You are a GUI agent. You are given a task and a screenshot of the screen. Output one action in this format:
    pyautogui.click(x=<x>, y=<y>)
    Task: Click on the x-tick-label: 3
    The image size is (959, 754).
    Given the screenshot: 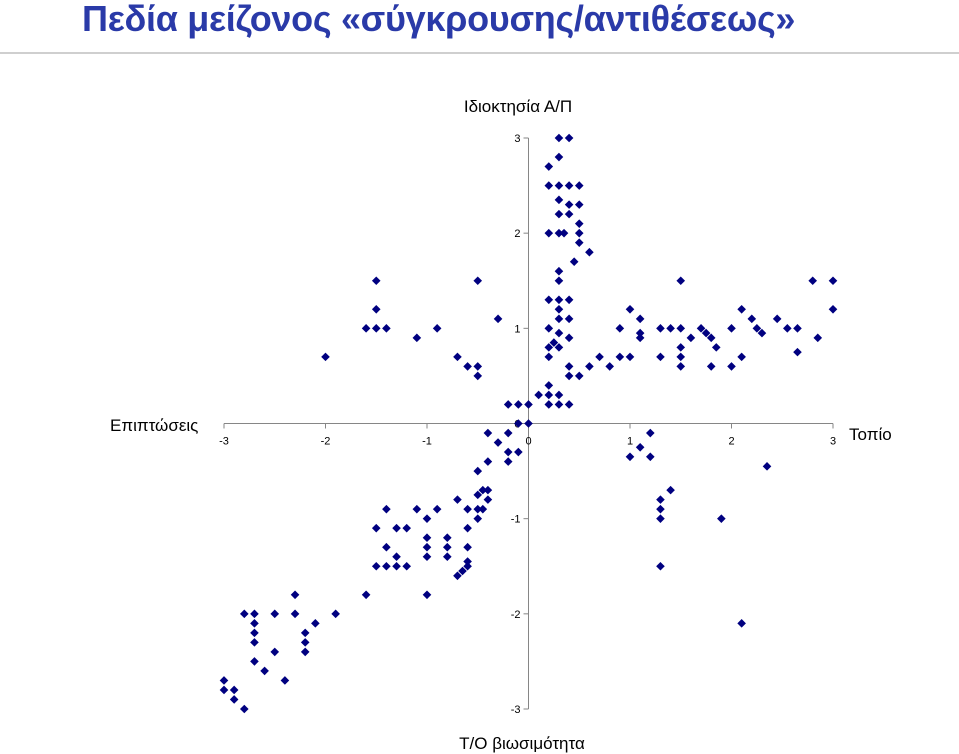 What is the action you would take?
    pyautogui.click(x=833, y=442)
    